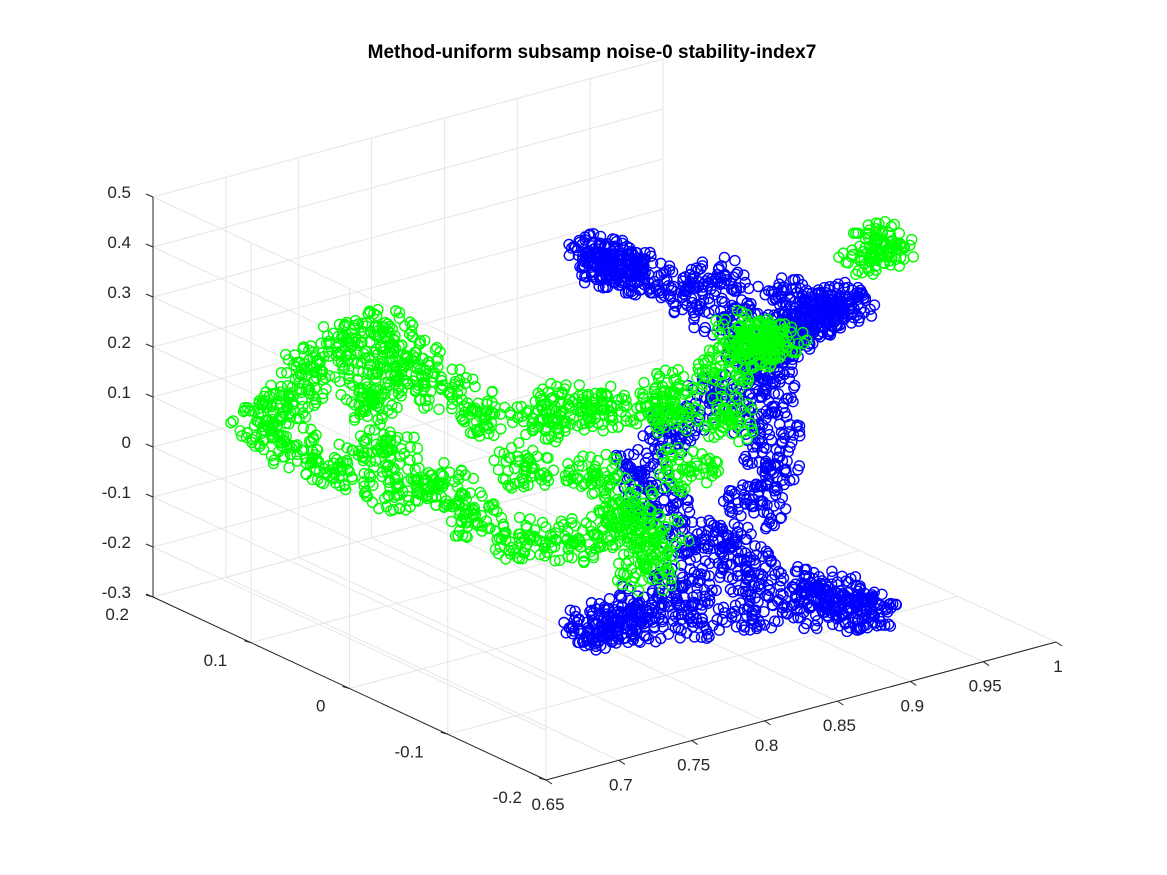 The image size is (1167, 875). Describe the element at coordinates (694, 742) in the screenshot. I see `x-tick-mark` at that location.